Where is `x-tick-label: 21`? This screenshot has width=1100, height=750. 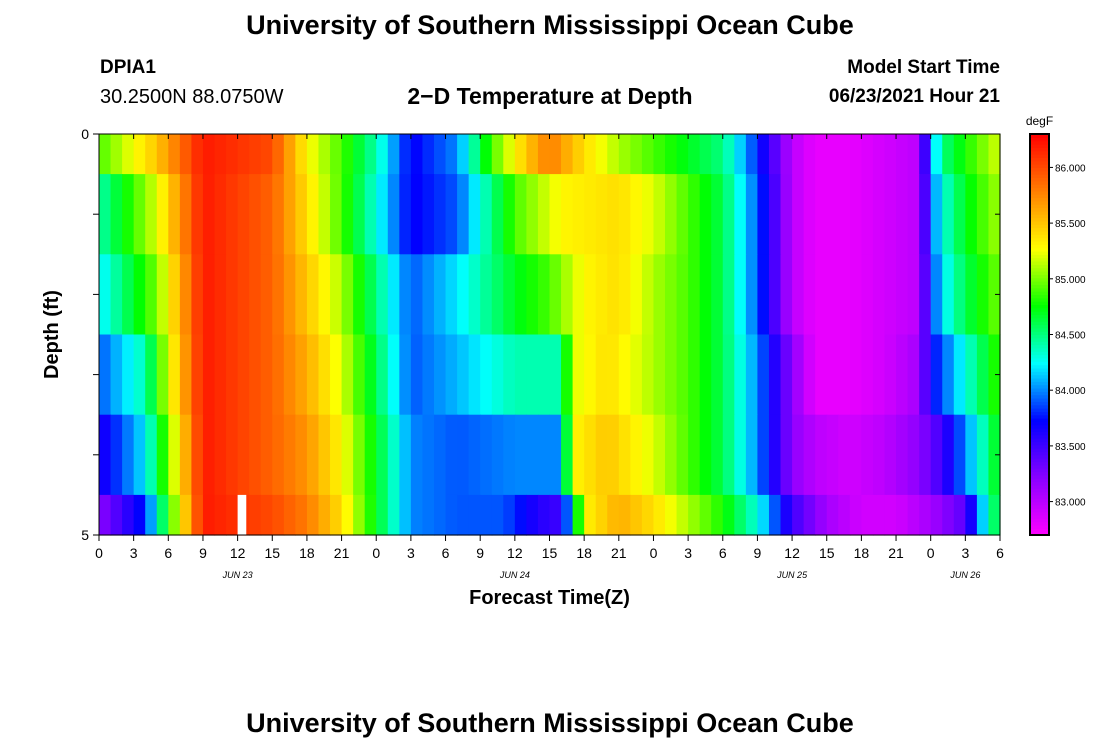 x-tick-label: 21 is located at coordinates (342, 553).